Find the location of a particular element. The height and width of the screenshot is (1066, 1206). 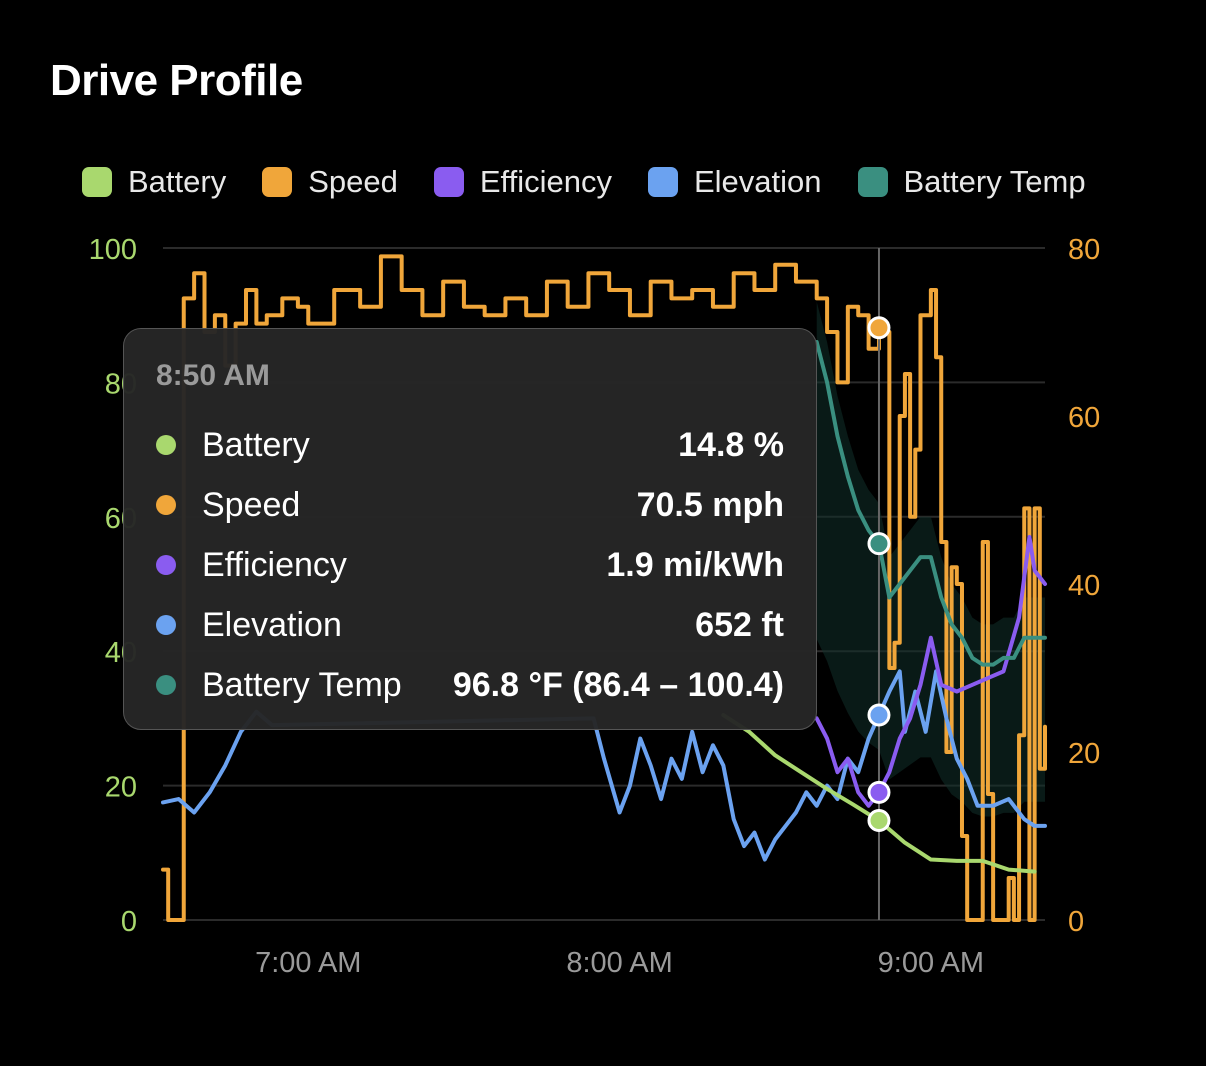

tooltip-dot-battery-temp is located at coordinates (166, 685).